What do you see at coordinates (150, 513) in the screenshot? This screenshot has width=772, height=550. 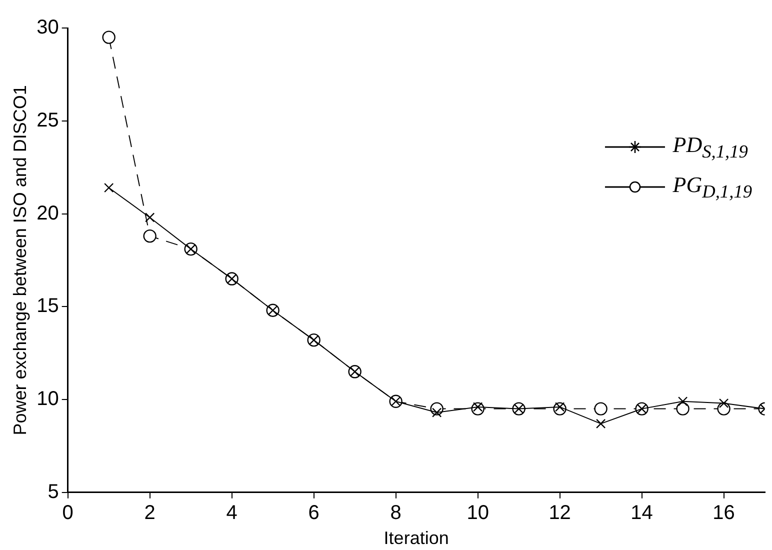 I see `x-tick-label: 2` at bounding box center [150, 513].